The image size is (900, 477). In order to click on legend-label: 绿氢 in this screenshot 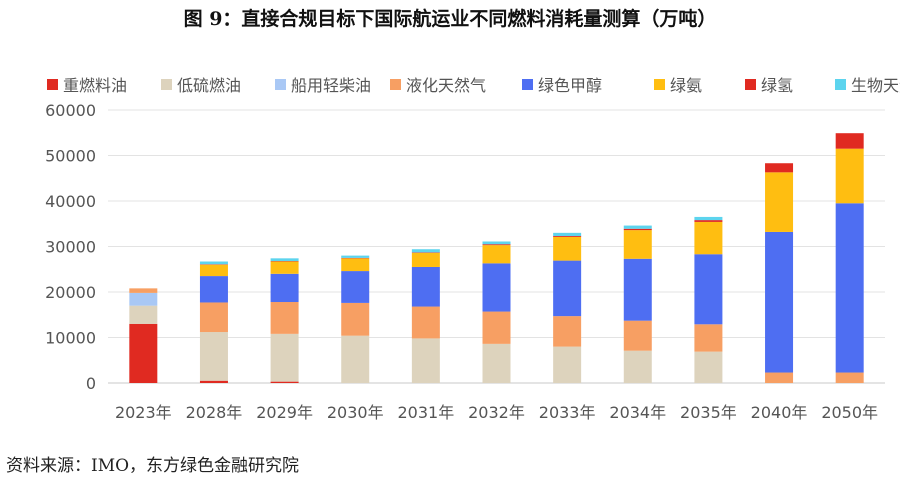, I will do `click(777, 85)`.